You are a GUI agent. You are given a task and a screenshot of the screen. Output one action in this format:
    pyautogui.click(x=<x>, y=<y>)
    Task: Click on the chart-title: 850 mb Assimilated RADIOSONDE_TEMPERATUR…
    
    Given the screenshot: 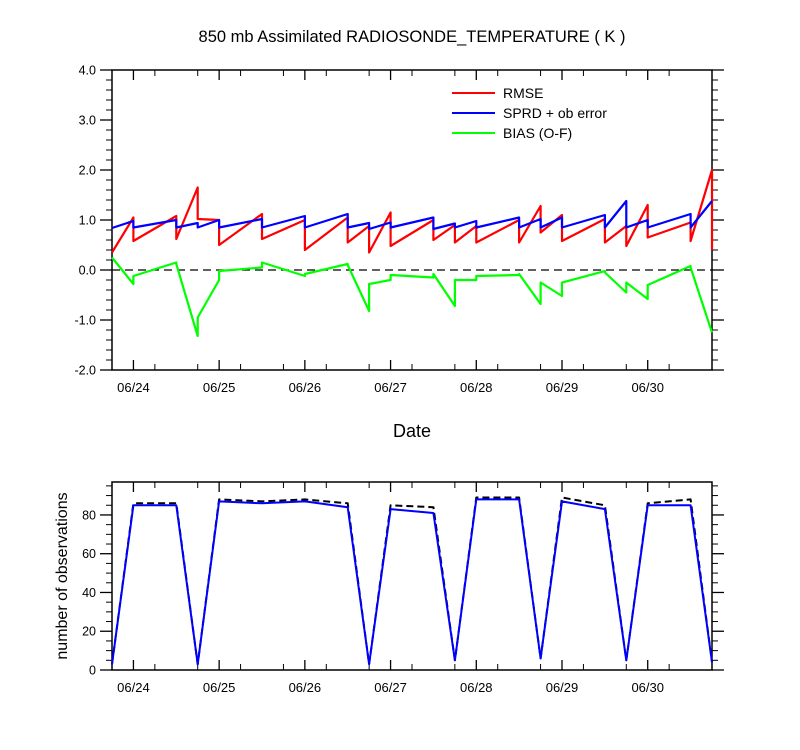 What is the action you would take?
    pyautogui.click(x=412, y=37)
    